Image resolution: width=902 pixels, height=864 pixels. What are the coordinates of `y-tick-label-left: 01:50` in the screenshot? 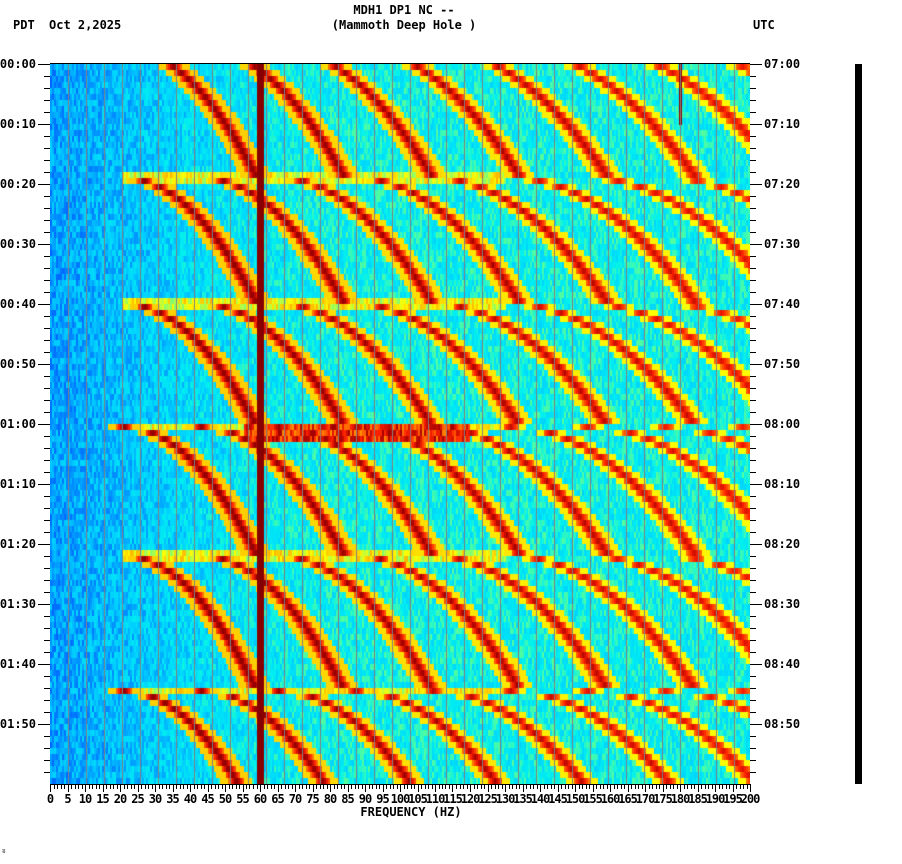 It's located at (18, 724).